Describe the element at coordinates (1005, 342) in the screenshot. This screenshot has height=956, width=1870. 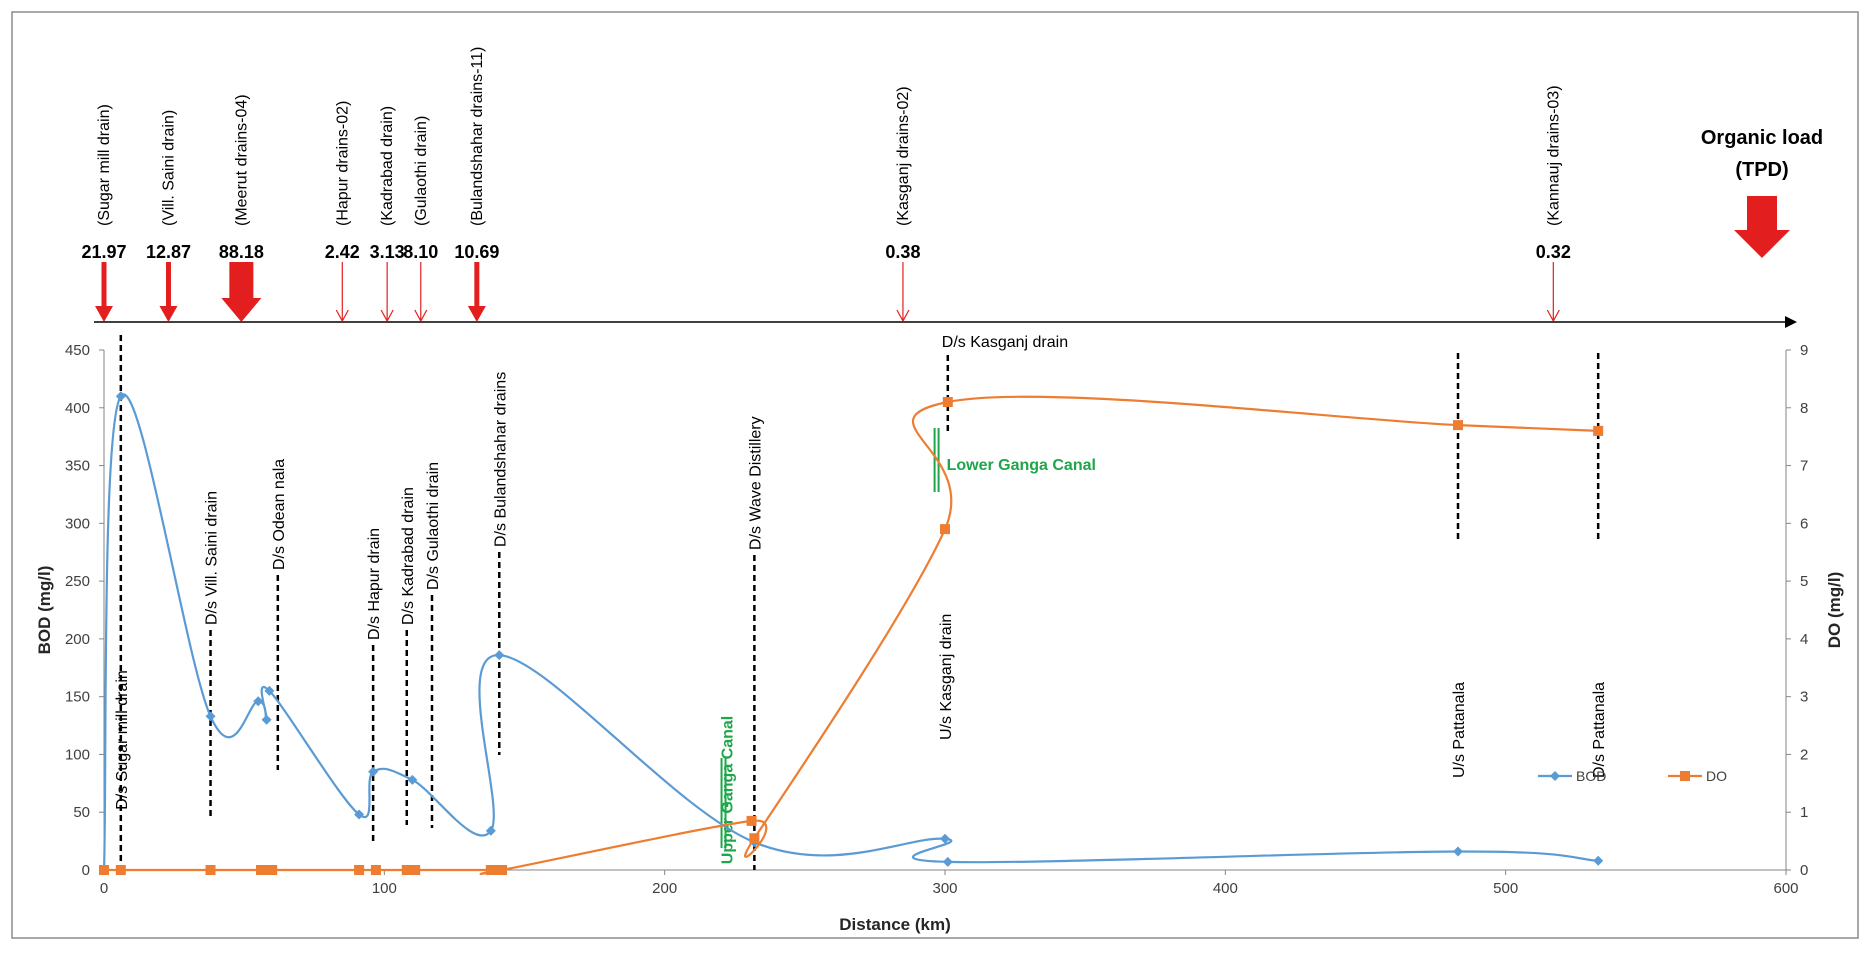
I see `station-label: D/s Kasganj drain` at that location.